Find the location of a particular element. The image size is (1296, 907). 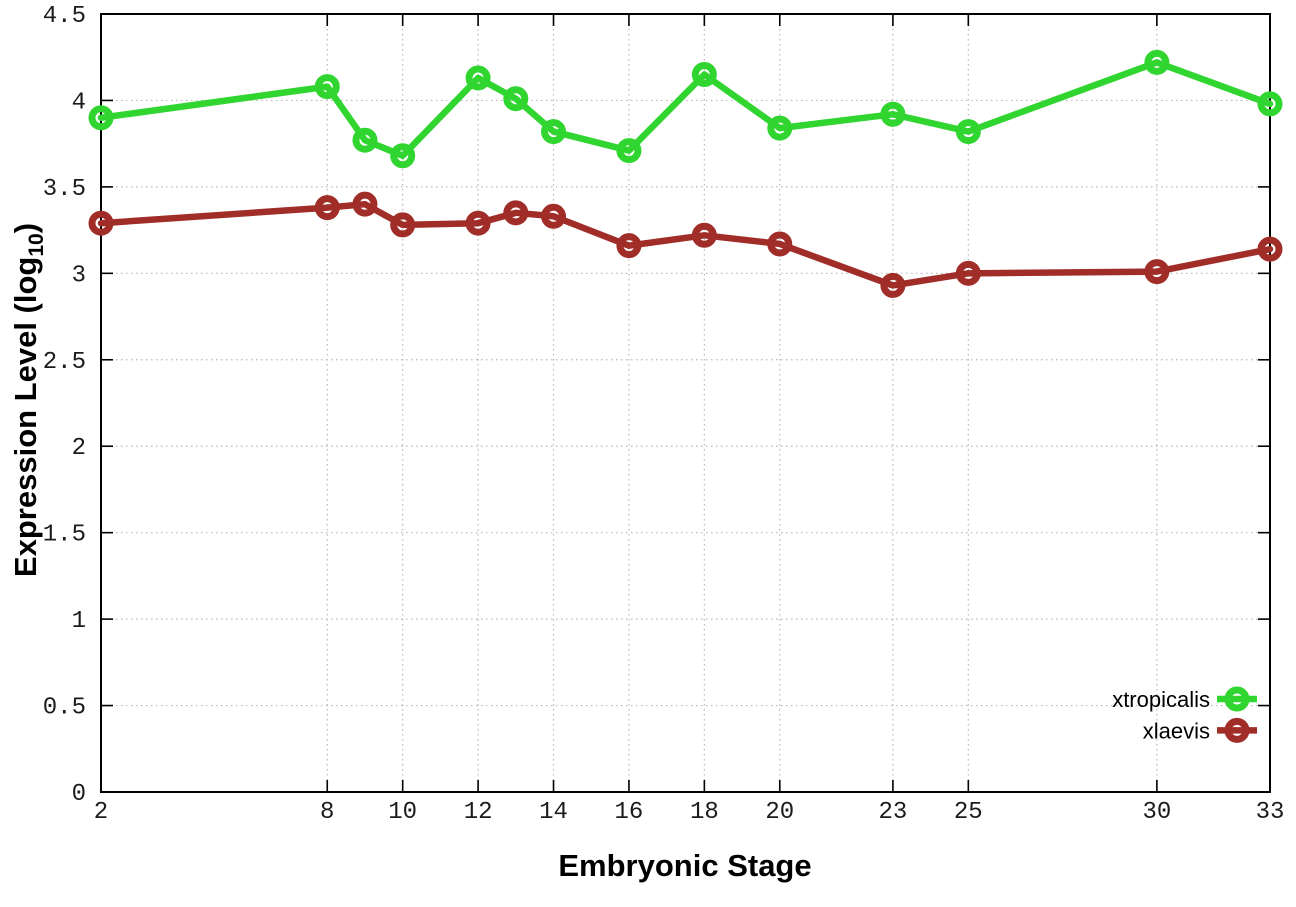

x-axis-label: Embryonic Stage is located at coordinates (684, 865).